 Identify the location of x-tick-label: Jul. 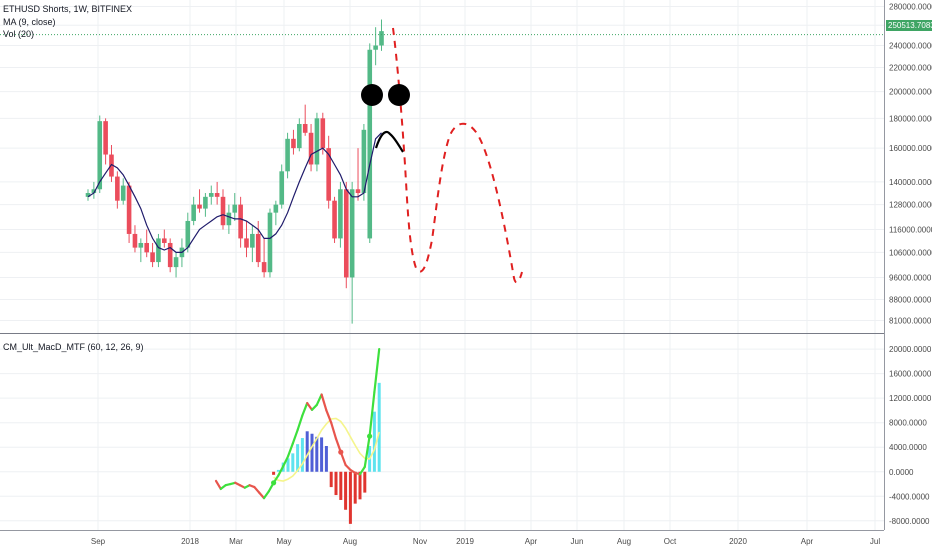
(875, 541).